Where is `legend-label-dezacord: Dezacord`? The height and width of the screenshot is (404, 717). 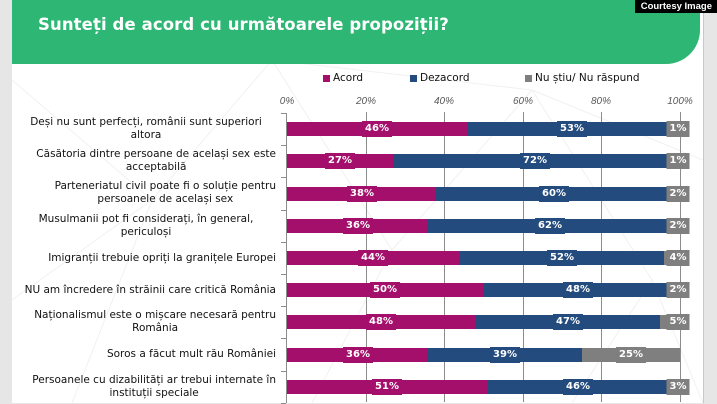 legend-label-dezacord: Dezacord is located at coordinates (445, 78).